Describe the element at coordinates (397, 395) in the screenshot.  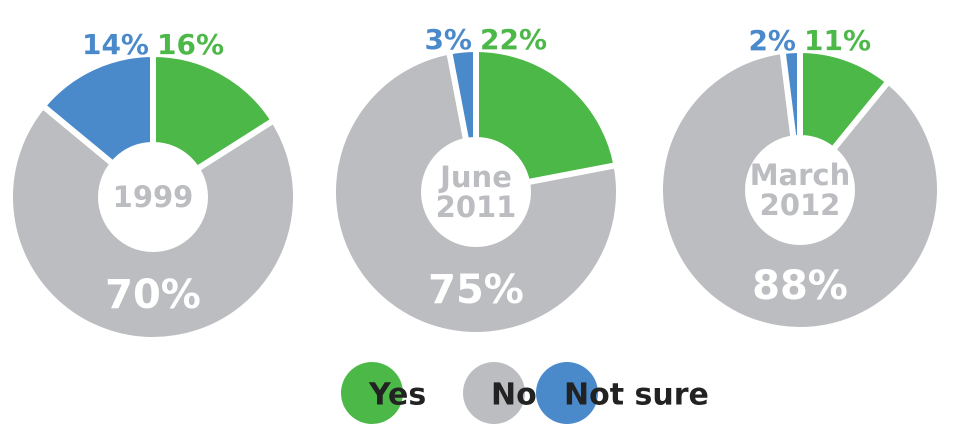
I see `legend-label: Yes` at that location.